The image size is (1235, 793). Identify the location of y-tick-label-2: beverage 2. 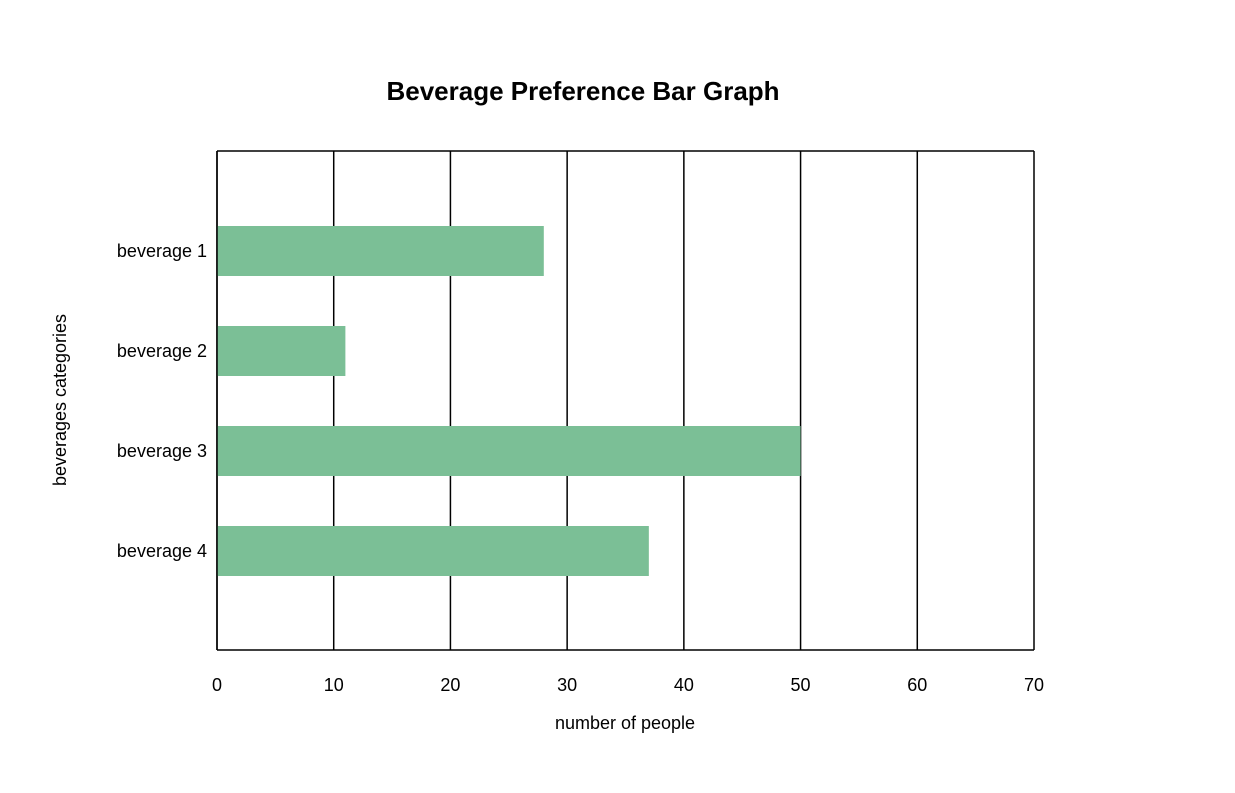
(162, 351).